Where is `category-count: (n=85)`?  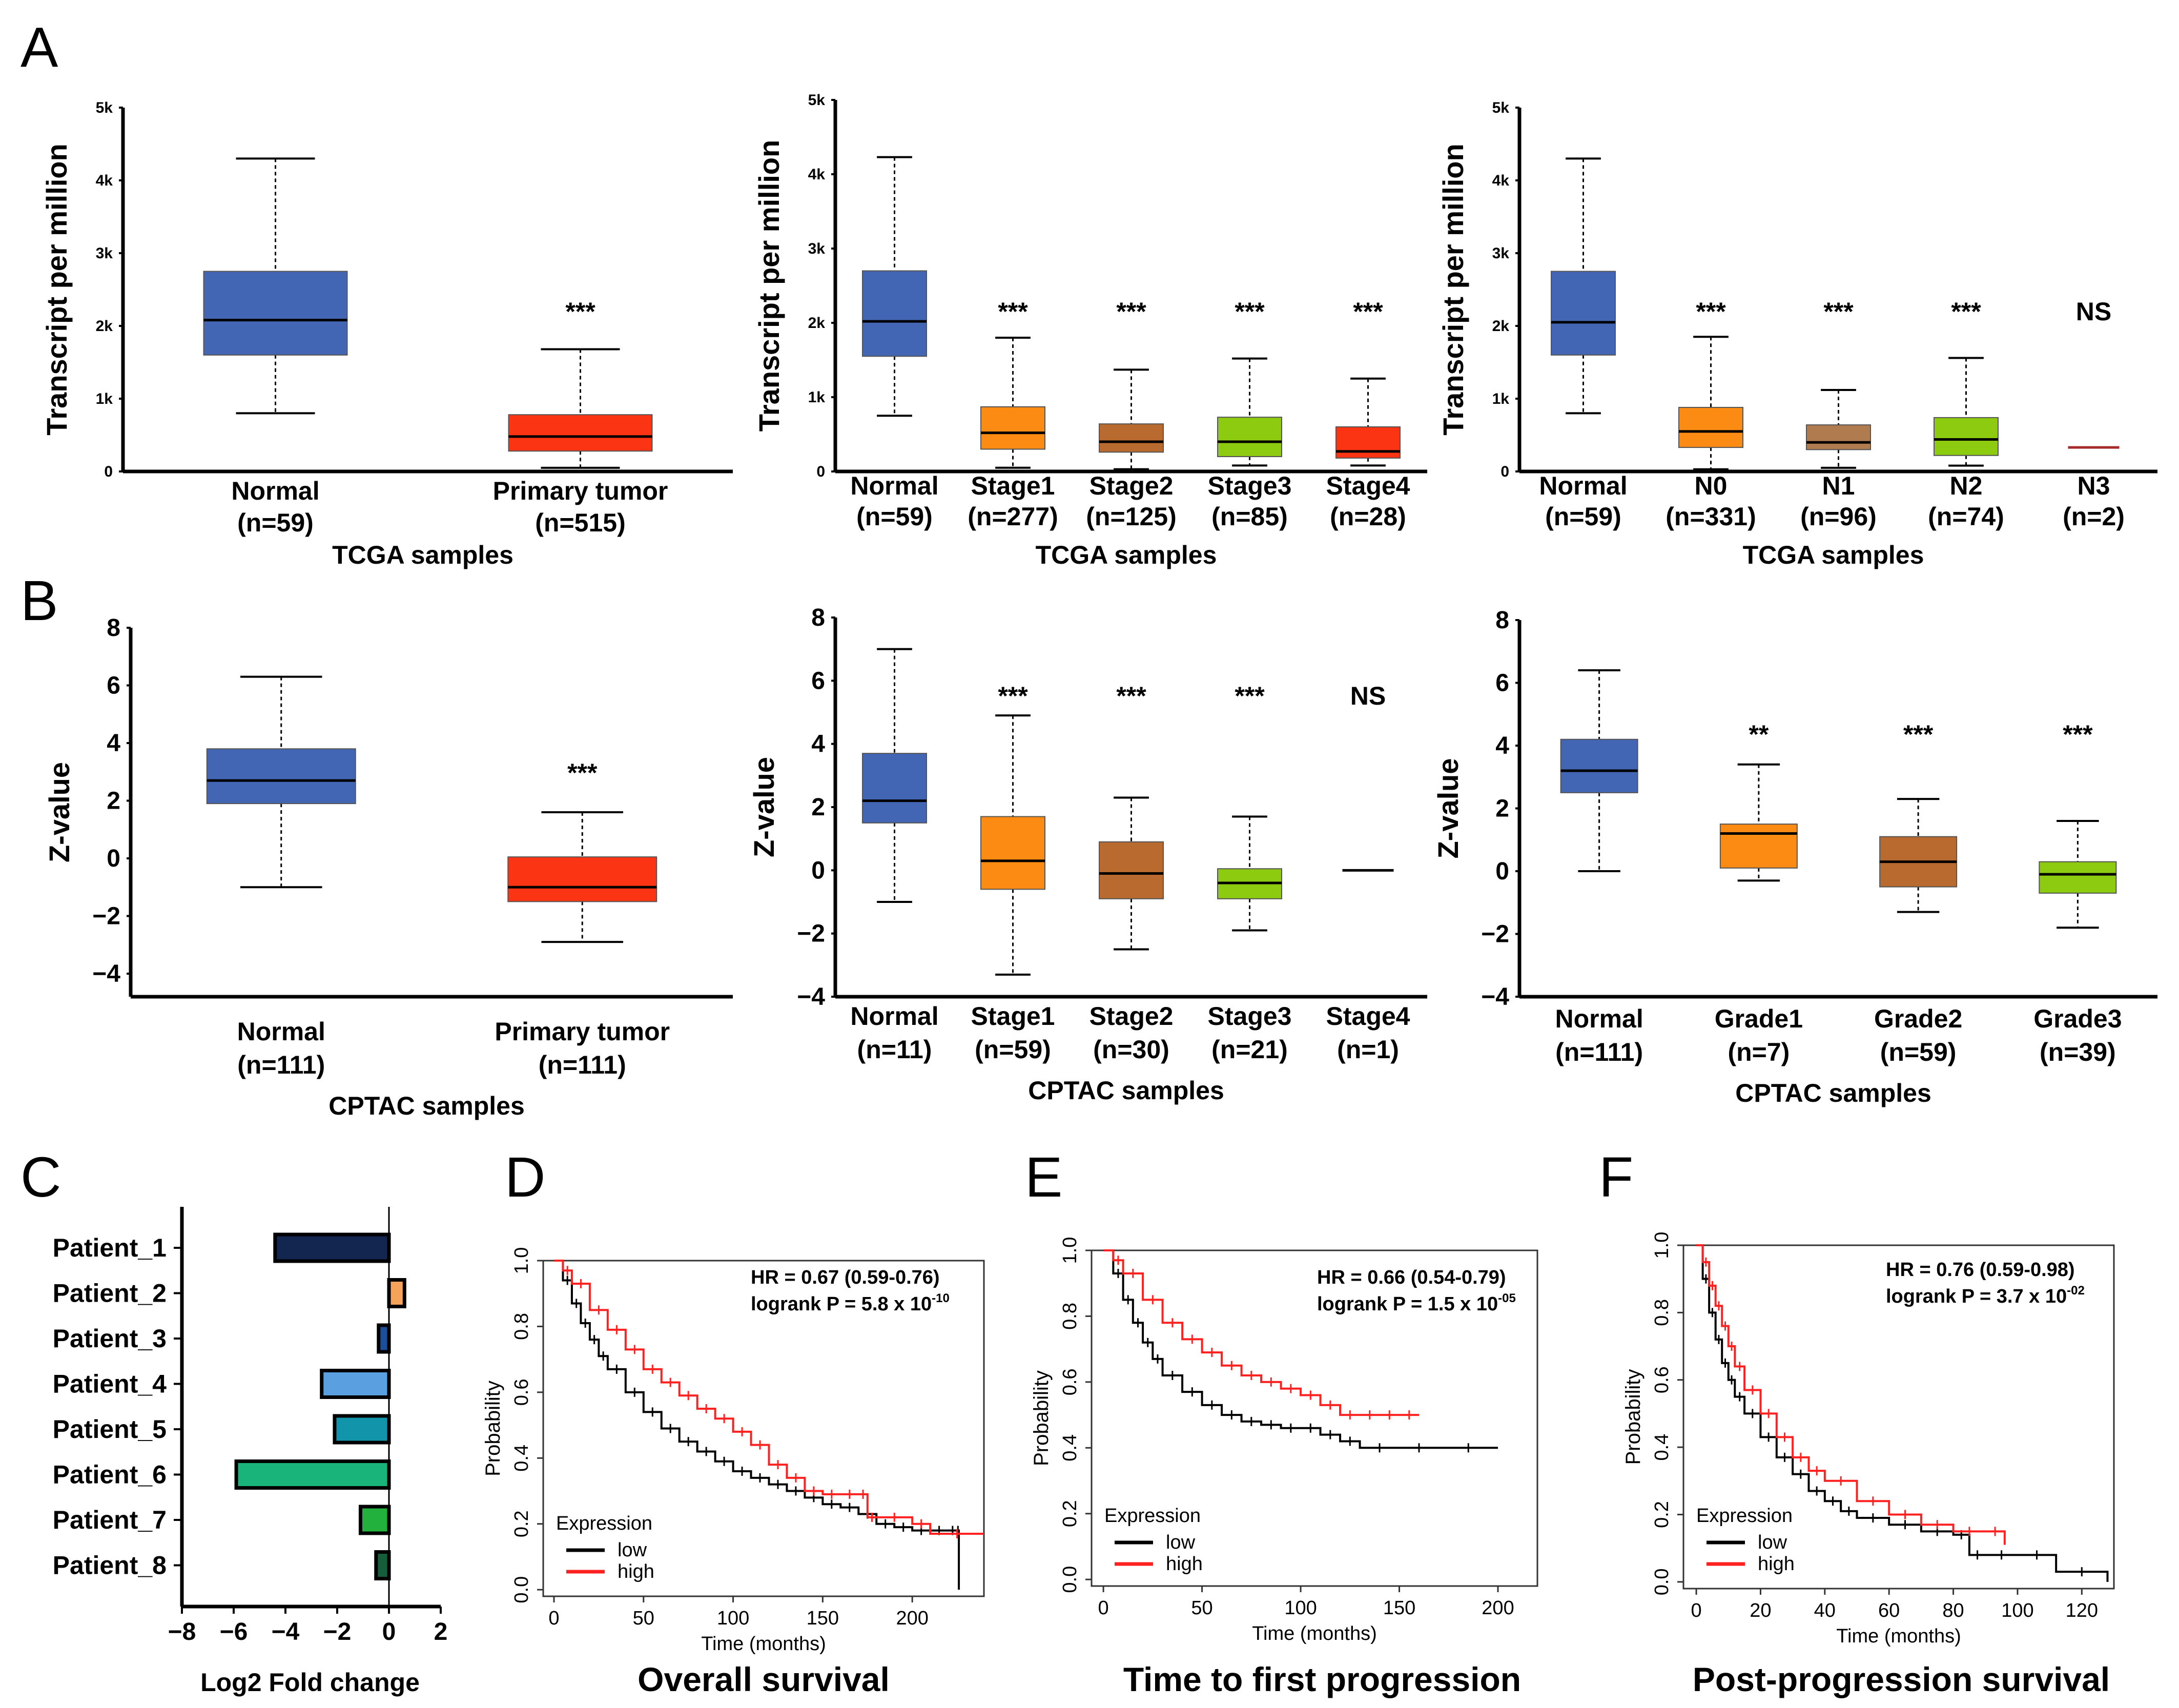
category-count: (n=85) is located at coordinates (1249, 516).